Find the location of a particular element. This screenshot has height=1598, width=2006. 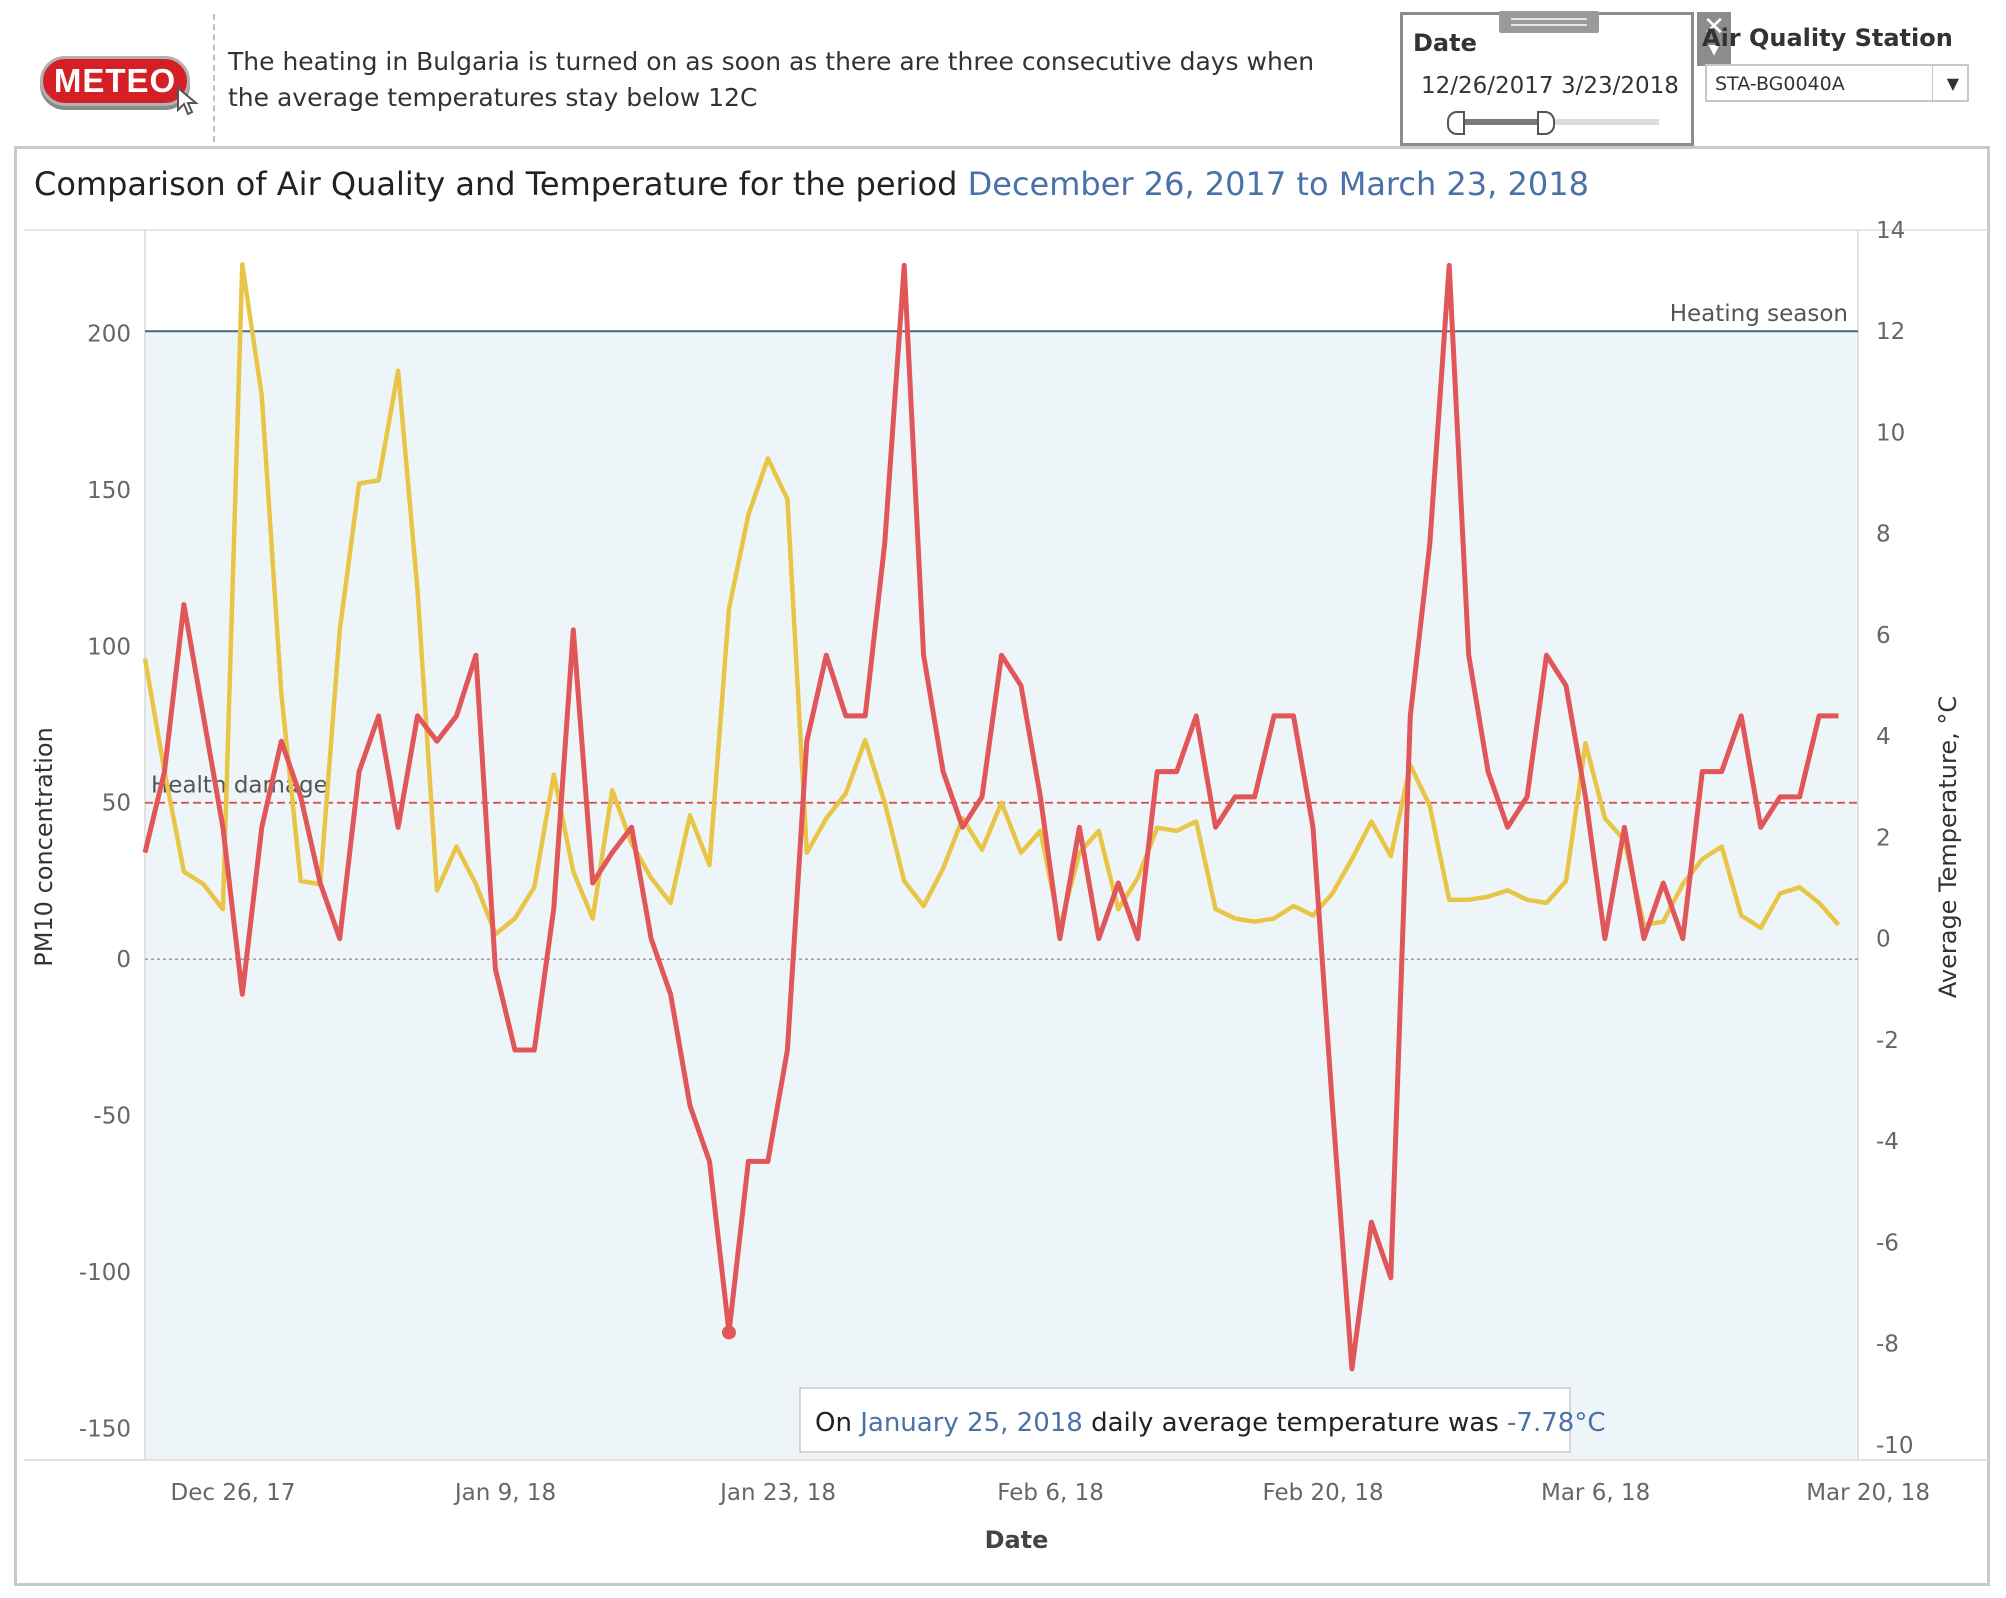

y-left-tick-label: -100 is located at coordinates (105, 1273).